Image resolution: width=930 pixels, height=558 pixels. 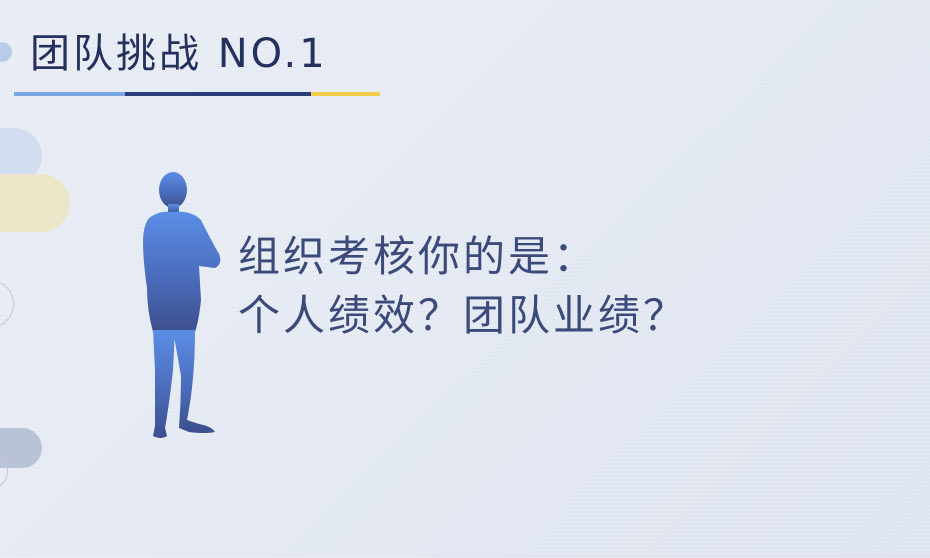 I want to click on page-title: 团队挑战 NO.1, so click(x=179, y=54).